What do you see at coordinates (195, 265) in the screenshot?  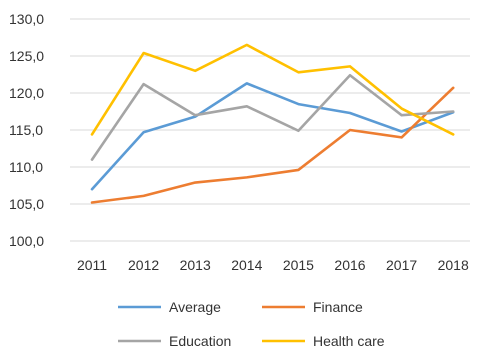 I see `x-tick-label: 2013` at bounding box center [195, 265].